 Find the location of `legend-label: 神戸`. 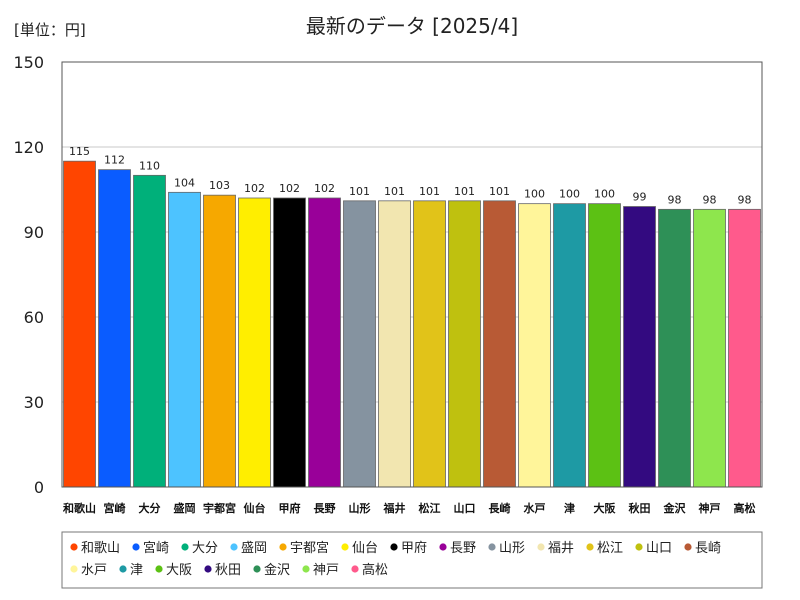

legend-label: 神戸 is located at coordinates (326, 570).